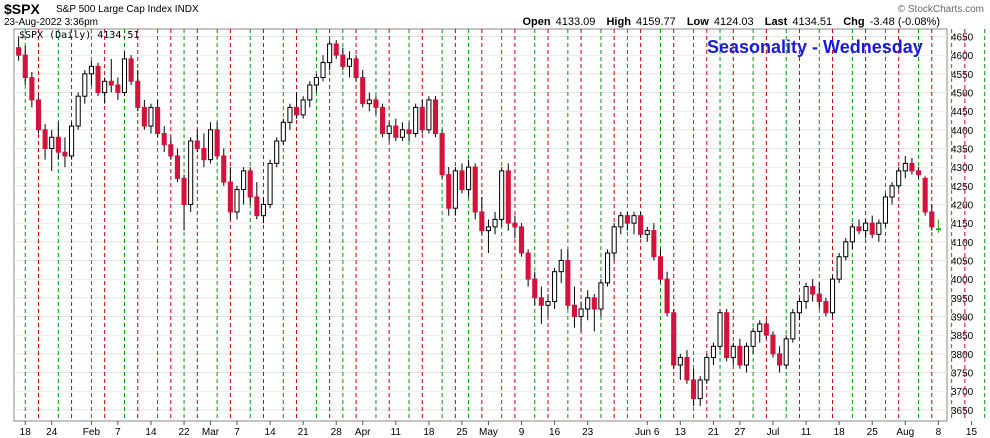 This screenshot has width=990, height=438. Describe the element at coordinates (854, 22) in the screenshot. I see `chg-label: Chg` at that location.